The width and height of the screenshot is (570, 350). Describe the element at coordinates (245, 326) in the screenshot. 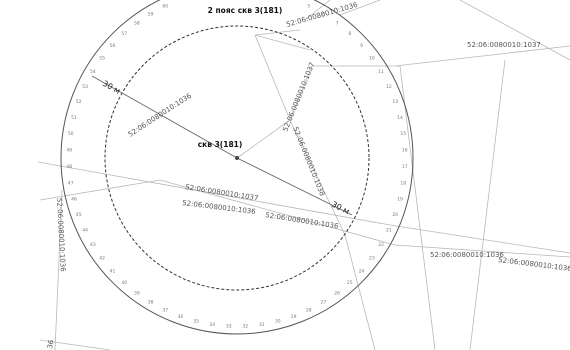

I see `ring-vertex-number: 32` at that location.